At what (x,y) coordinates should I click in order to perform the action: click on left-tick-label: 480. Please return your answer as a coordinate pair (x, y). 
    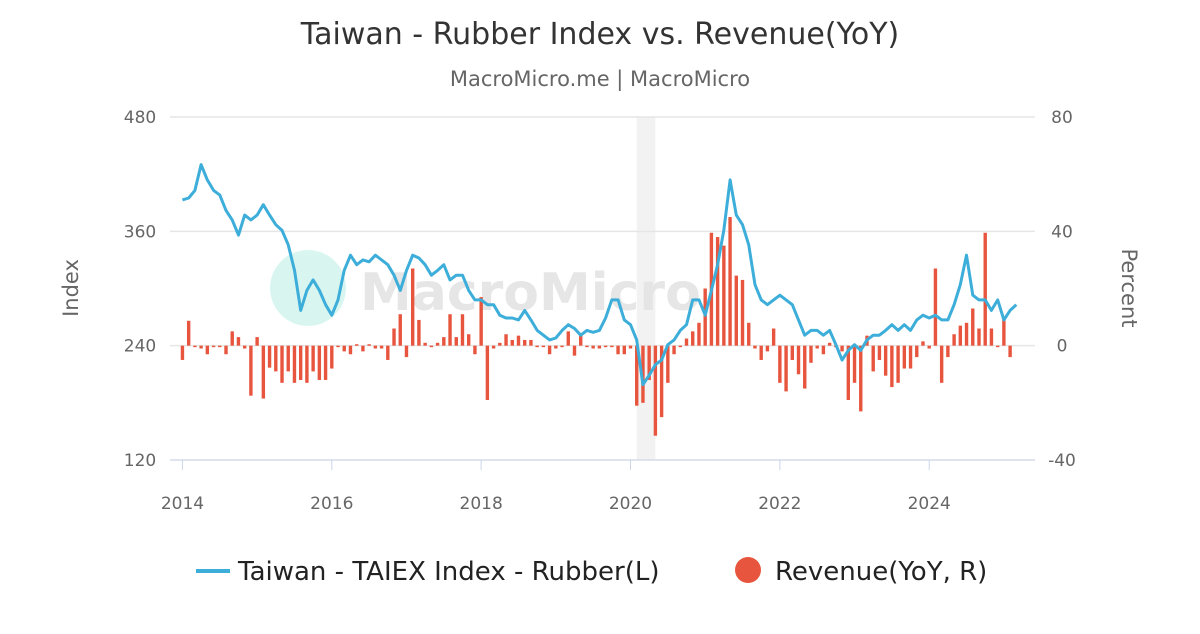
    Looking at the image, I should click on (140, 118).